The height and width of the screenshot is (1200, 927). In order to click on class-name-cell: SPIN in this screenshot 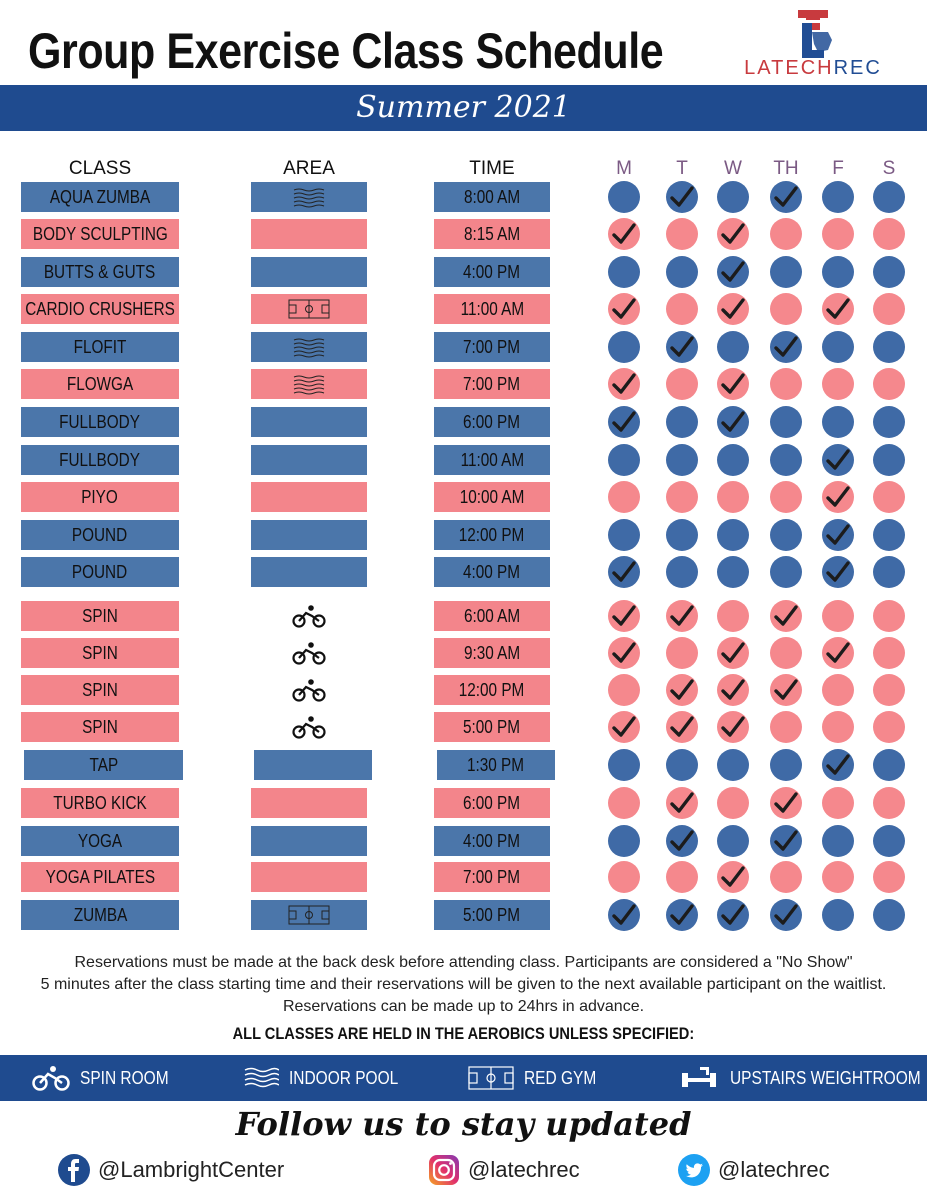, I will do `click(100, 690)`.